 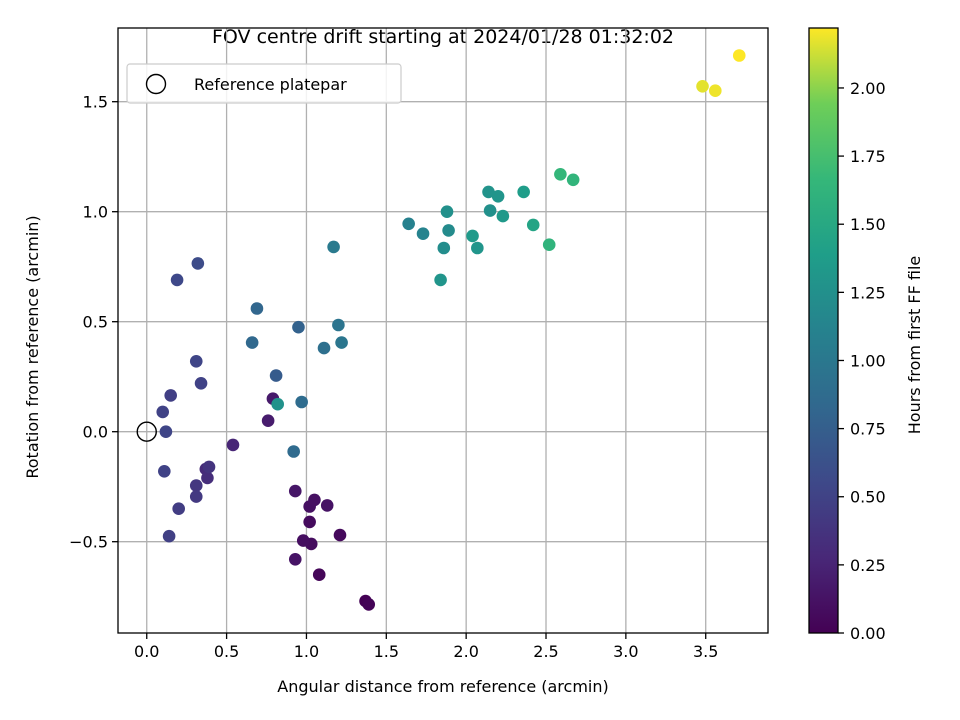 I want to click on x-axis-ticks: 0.0 0.5 1.0 1.5 2.0 2.5 3.0 3.5, so click(x=426, y=647).